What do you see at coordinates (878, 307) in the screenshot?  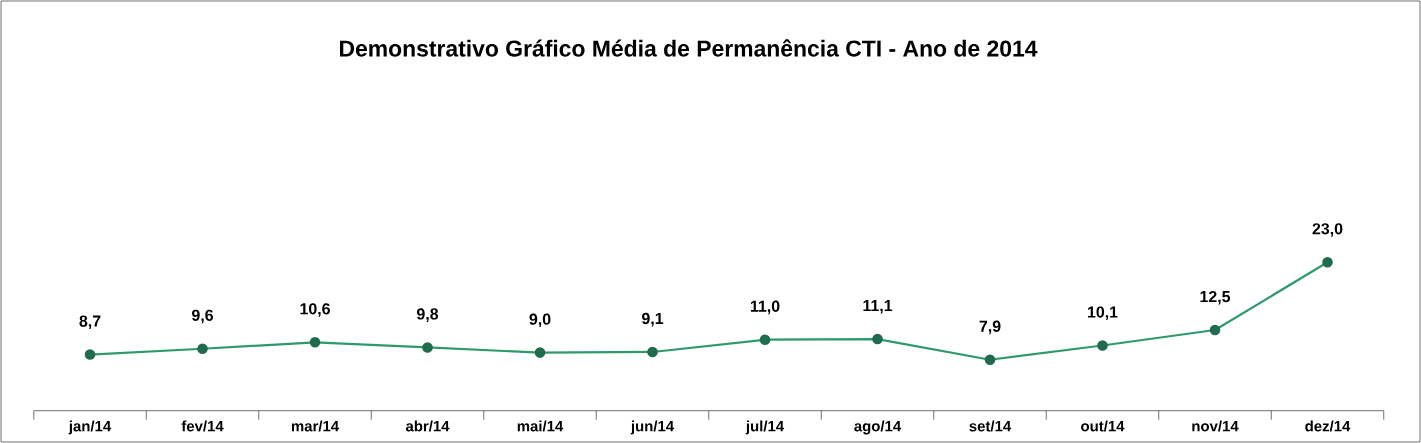 I see `data-label: 11,1` at bounding box center [878, 307].